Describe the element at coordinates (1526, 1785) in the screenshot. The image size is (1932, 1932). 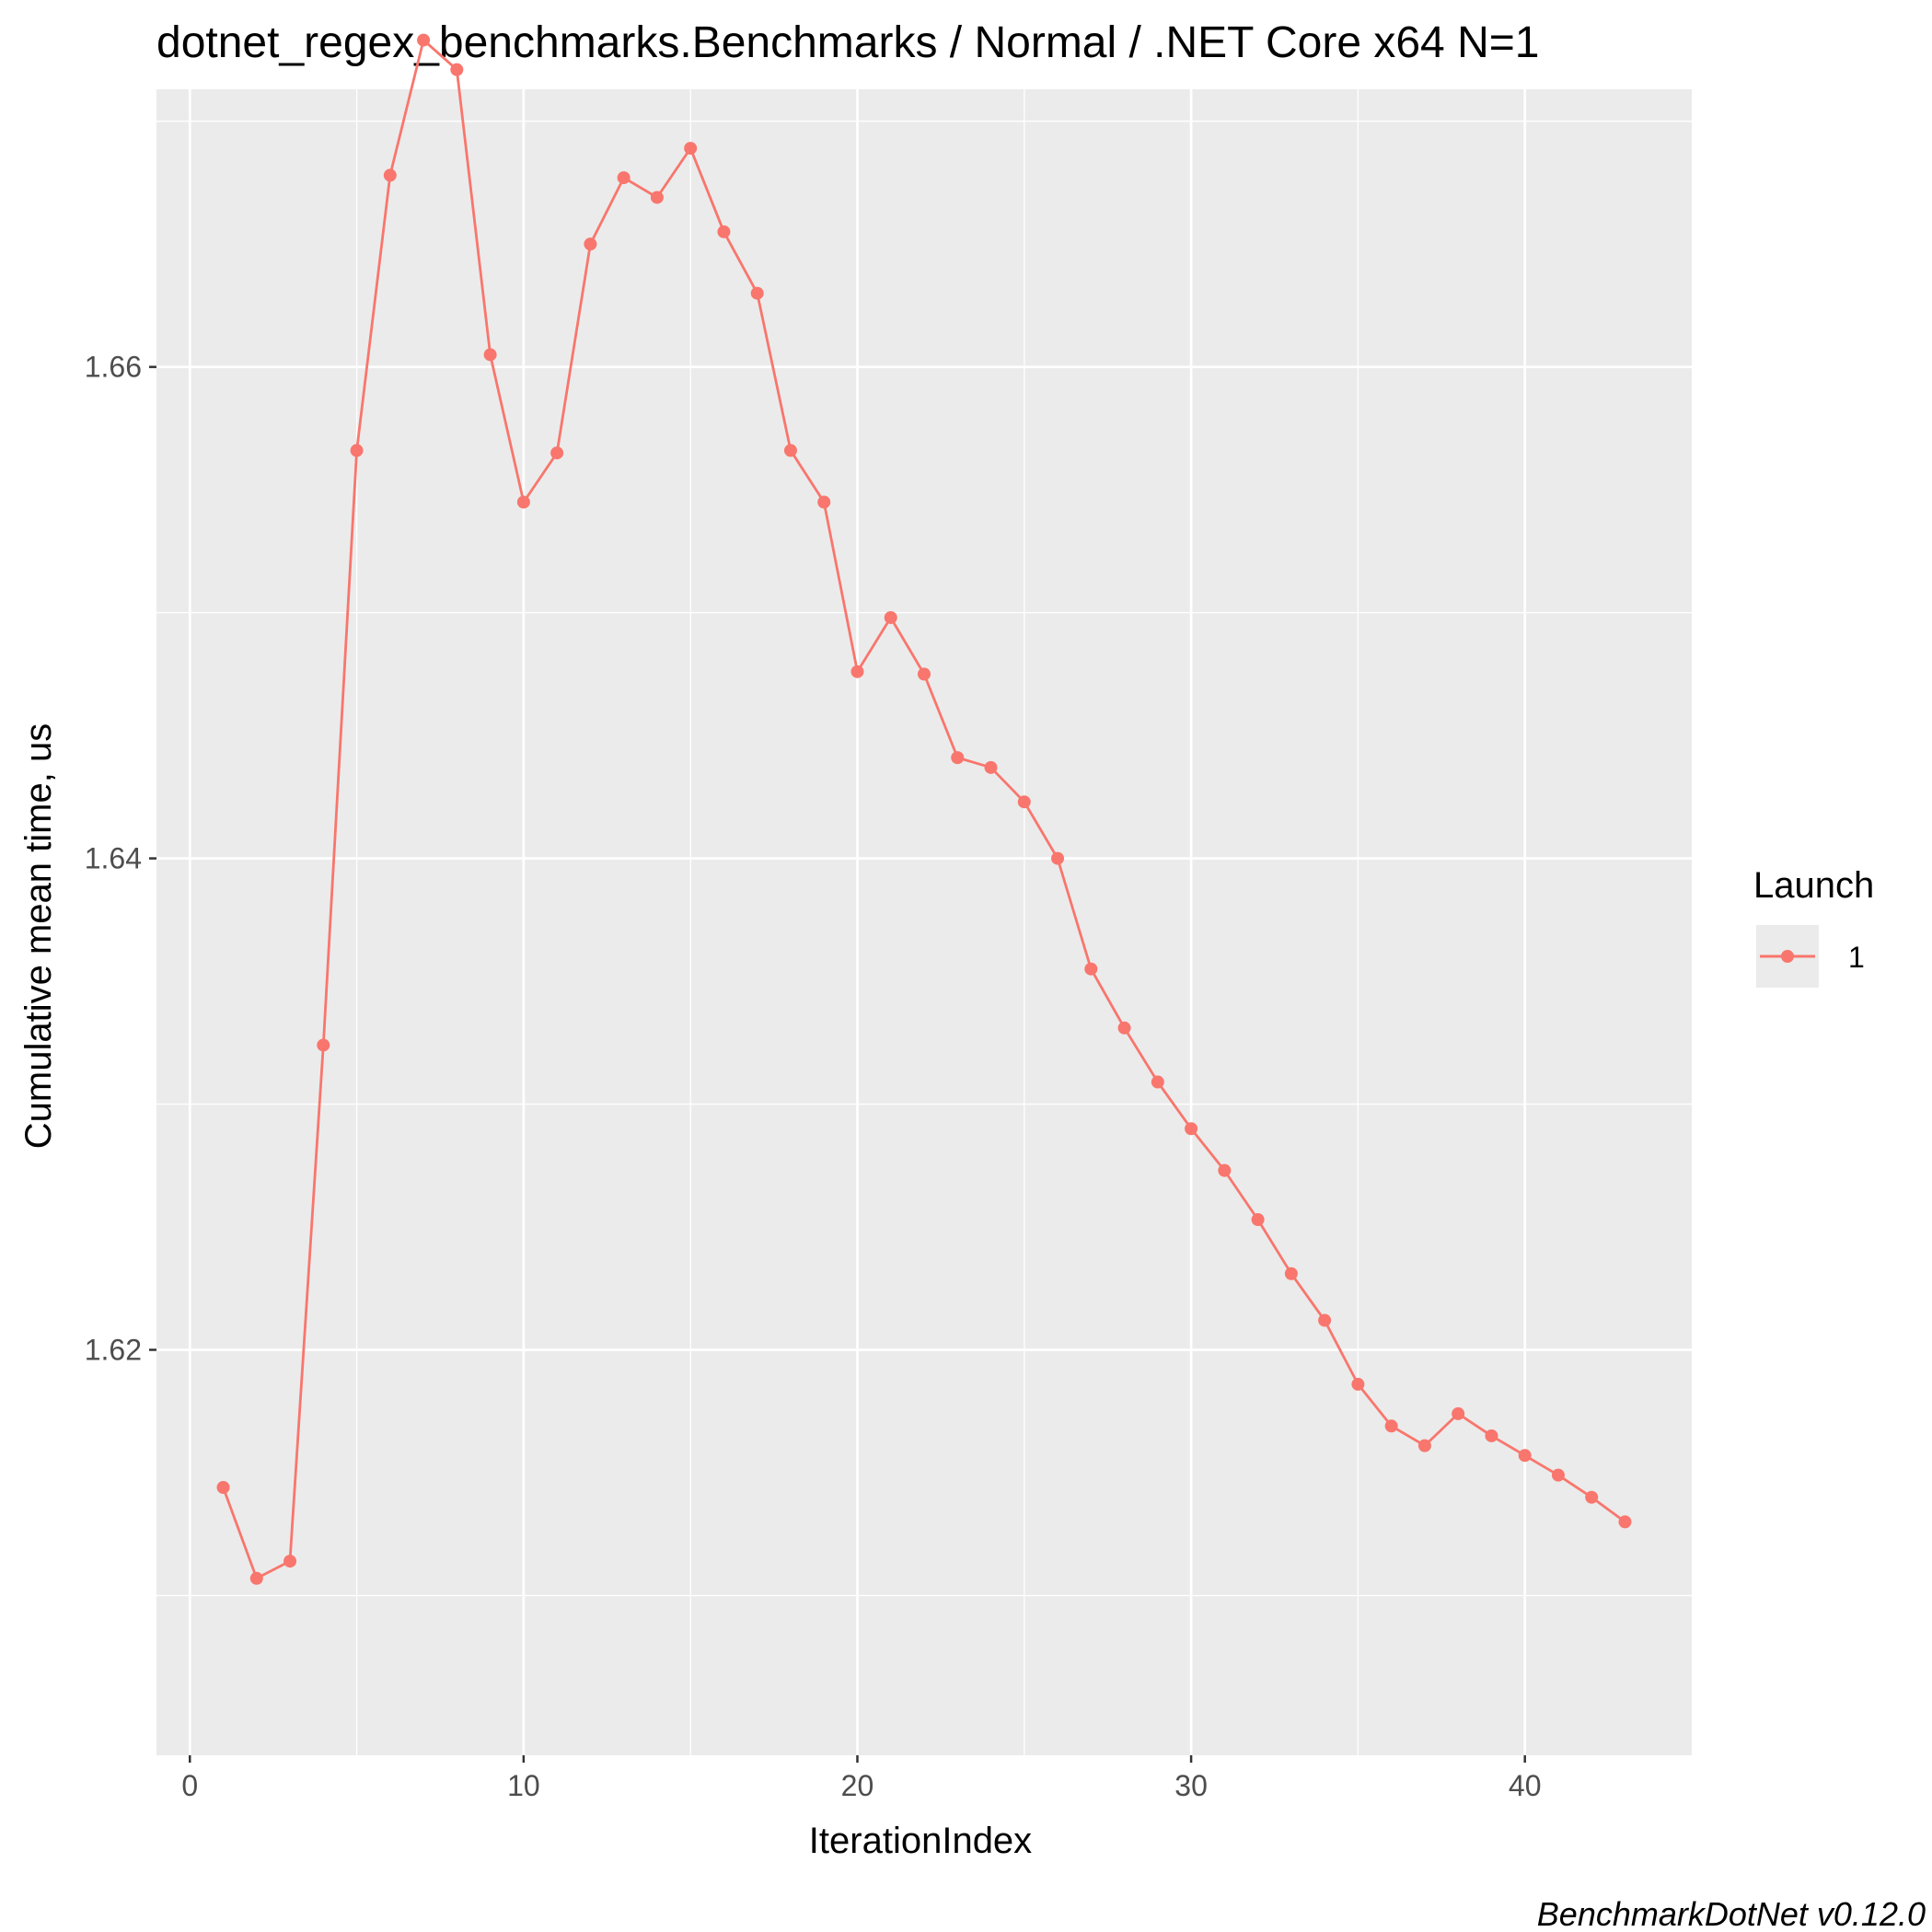
I see `x-tick-label: 40` at that location.